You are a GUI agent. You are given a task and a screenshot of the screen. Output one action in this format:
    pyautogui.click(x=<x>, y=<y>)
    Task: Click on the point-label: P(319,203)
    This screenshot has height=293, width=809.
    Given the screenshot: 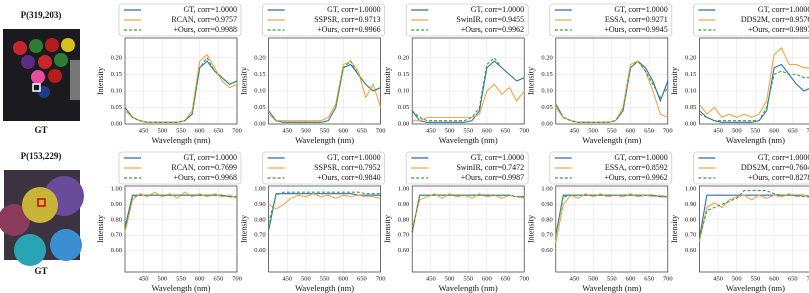 What is the action you would take?
    pyautogui.click(x=41, y=15)
    